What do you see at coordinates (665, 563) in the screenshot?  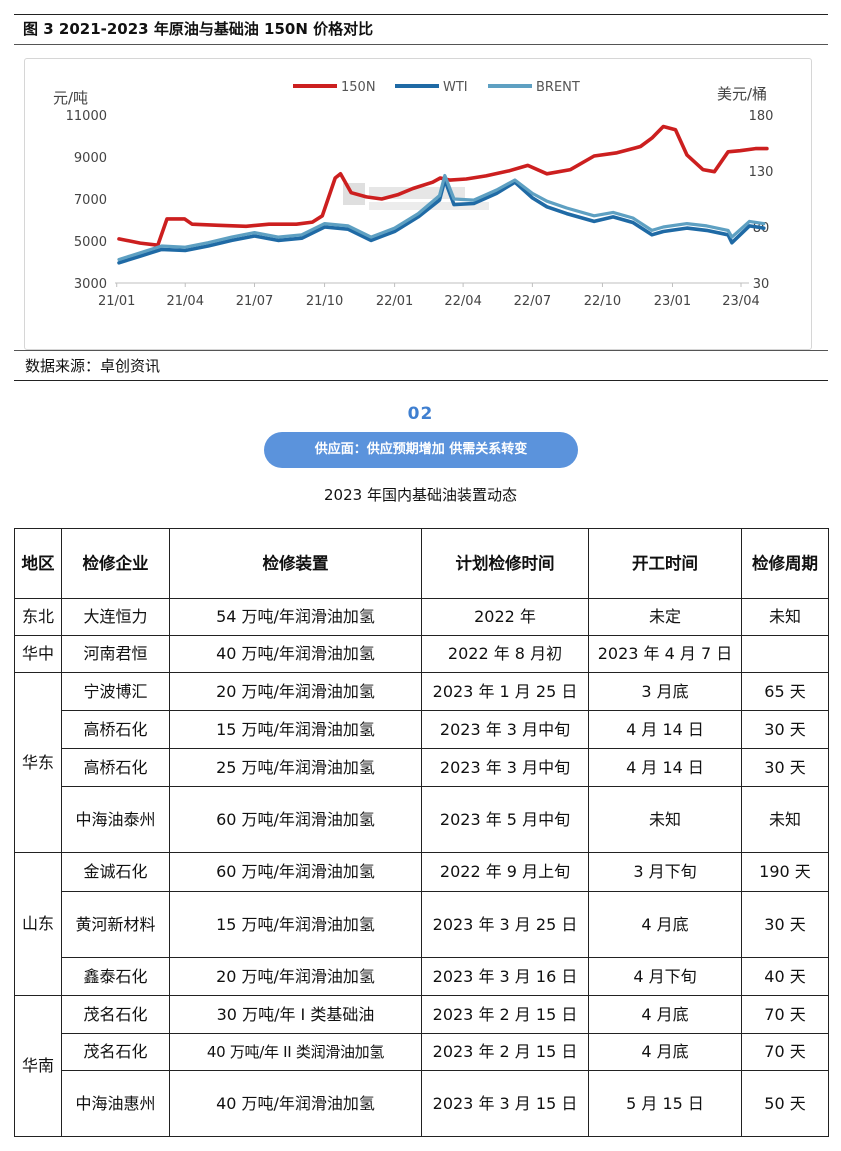 I see `header-start-time: 开工时间` at bounding box center [665, 563].